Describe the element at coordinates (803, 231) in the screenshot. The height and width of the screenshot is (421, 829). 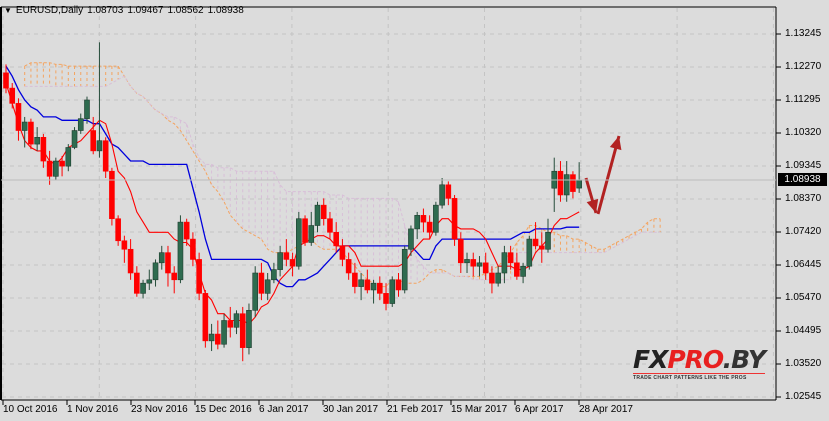
I see `price-tick-label: 1.07420` at that location.